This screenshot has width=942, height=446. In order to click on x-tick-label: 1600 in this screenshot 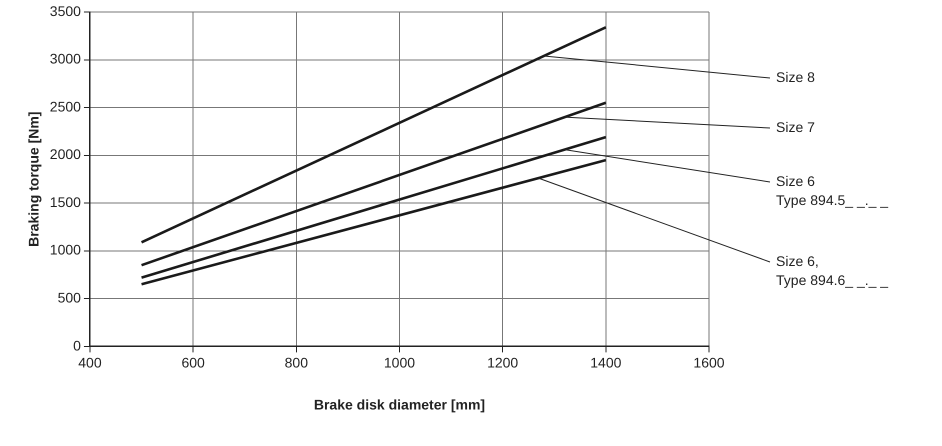, I will do `click(709, 362)`.